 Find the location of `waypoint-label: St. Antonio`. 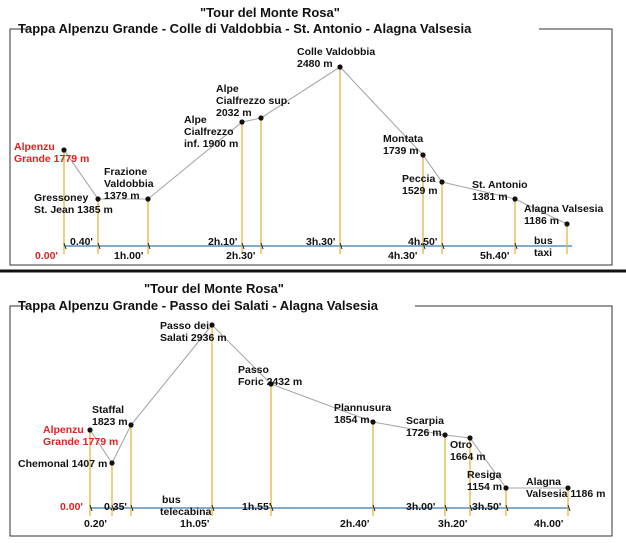

waypoint-label: St. Antonio is located at coordinates (500, 185).